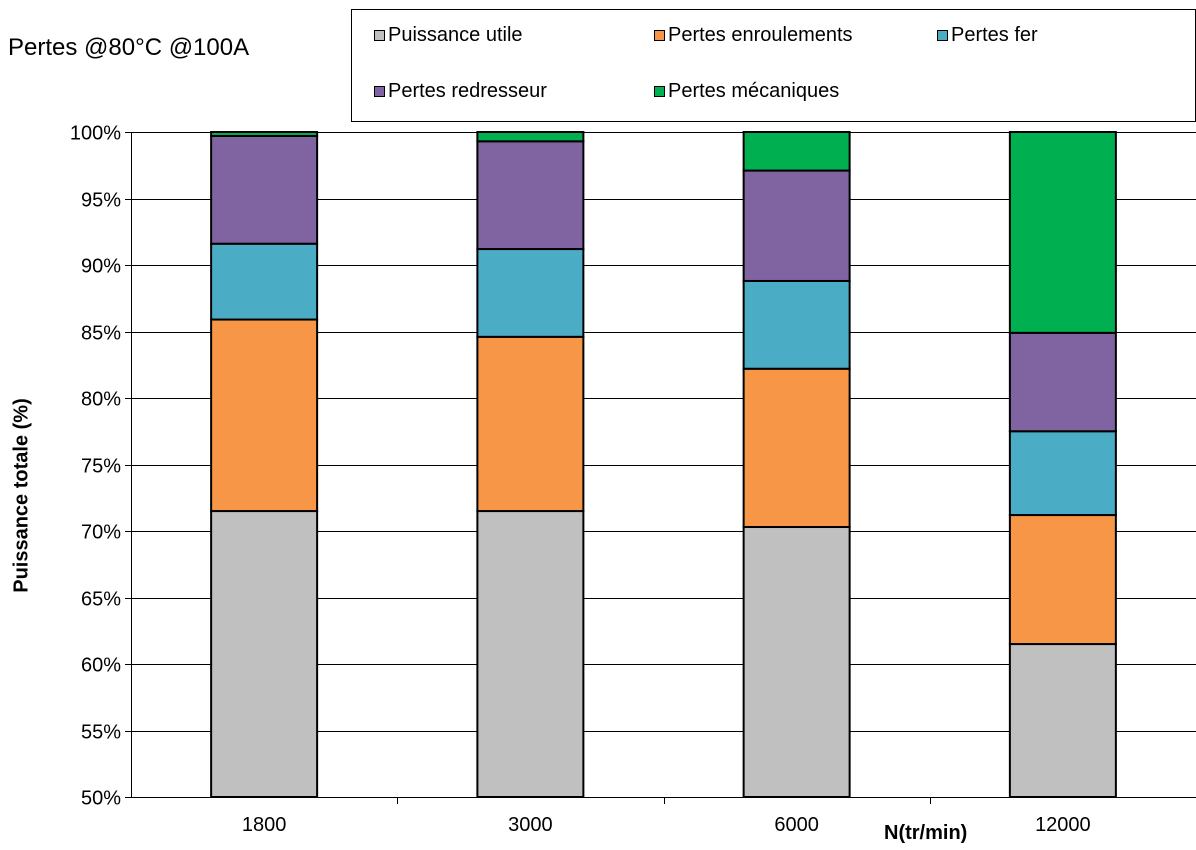 This screenshot has width=1196, height=850. Describe the element at coordinates (264, 825) in the screenshot. I see `x-tick-label: 1800` at that location.